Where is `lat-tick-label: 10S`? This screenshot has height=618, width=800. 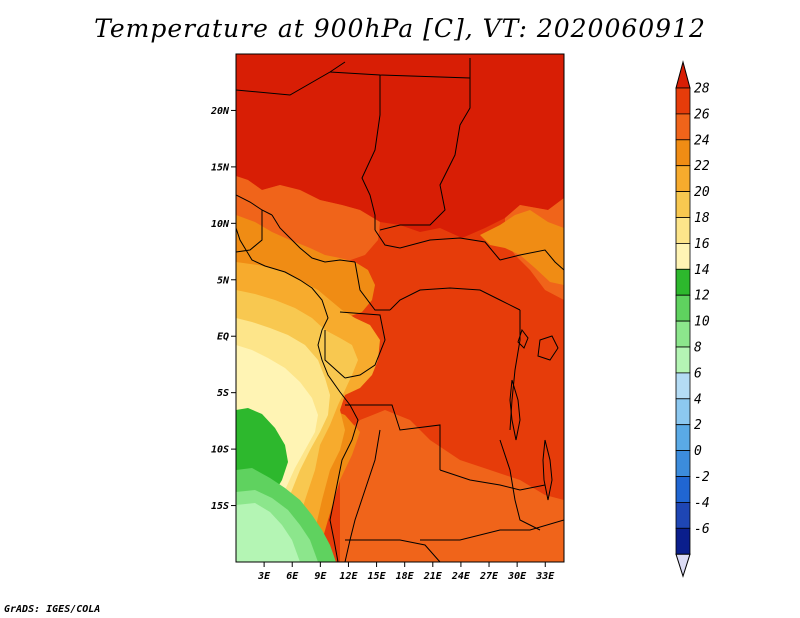
lat-tick-label: 10S is located at coordinates (220, 450).